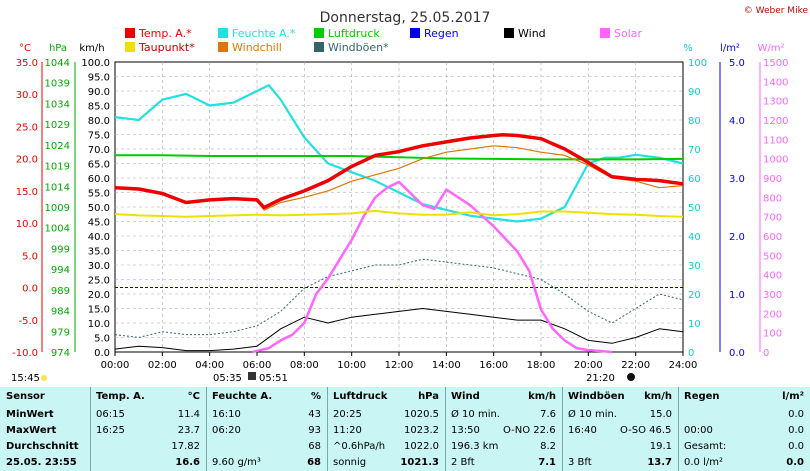  What do you see at coordinates (227, 378) in the screenshot?
I see `sunrise-label: 05:35` at bounding box center [227, 378].